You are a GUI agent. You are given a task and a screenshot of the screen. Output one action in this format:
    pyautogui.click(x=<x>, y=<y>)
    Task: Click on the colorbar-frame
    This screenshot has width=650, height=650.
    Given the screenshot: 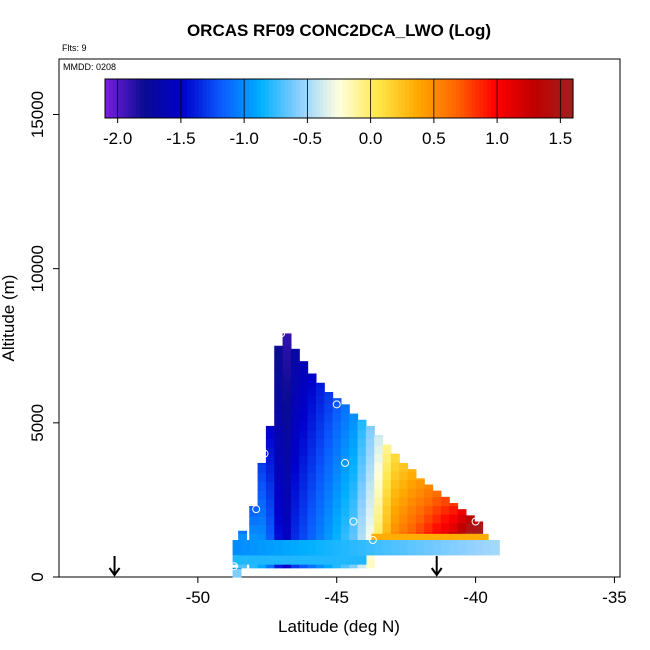 What is the action you would take?
    pyautogui.click(x=339, y=98)
    